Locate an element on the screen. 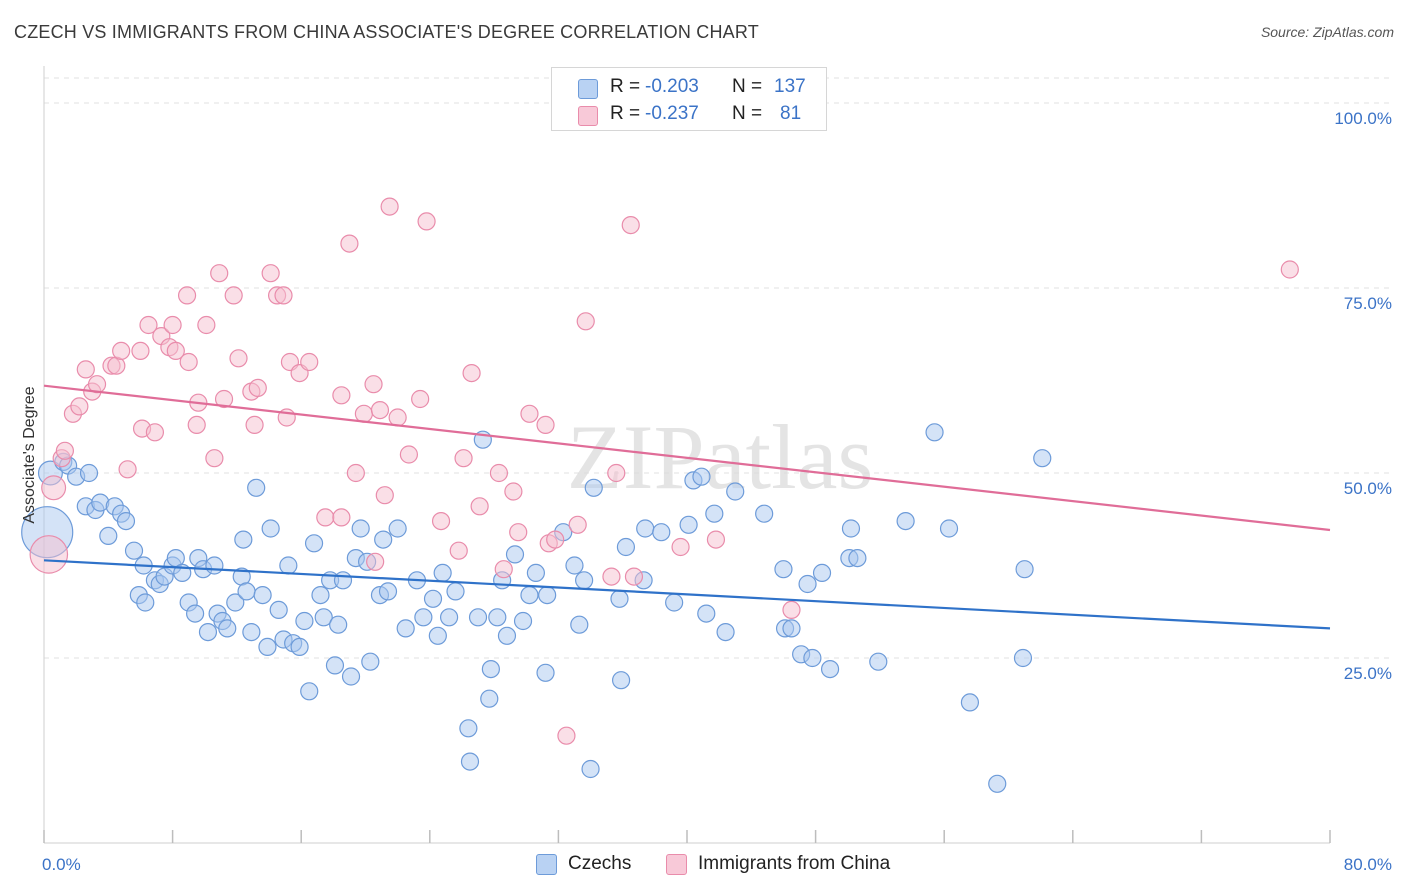 Image resolution: width=1406 pixels, height=892 pixels. y-axis-title: Associate's Degree is located at coordinates (29, 454).